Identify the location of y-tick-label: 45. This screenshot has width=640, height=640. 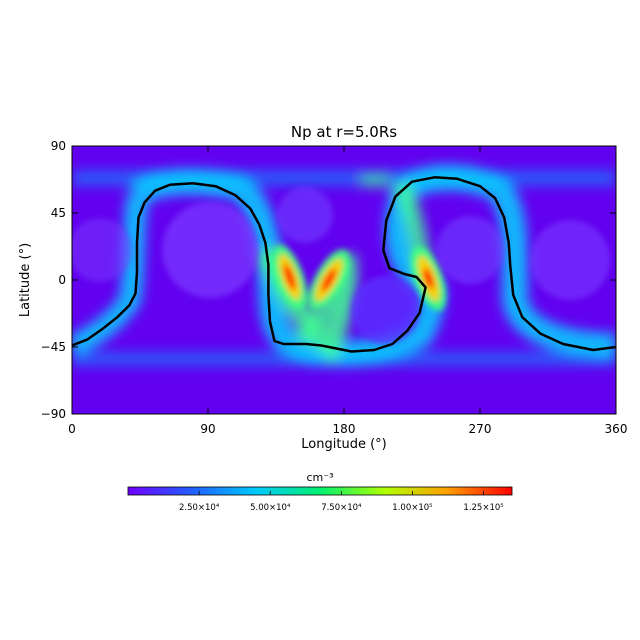
(58, 213).